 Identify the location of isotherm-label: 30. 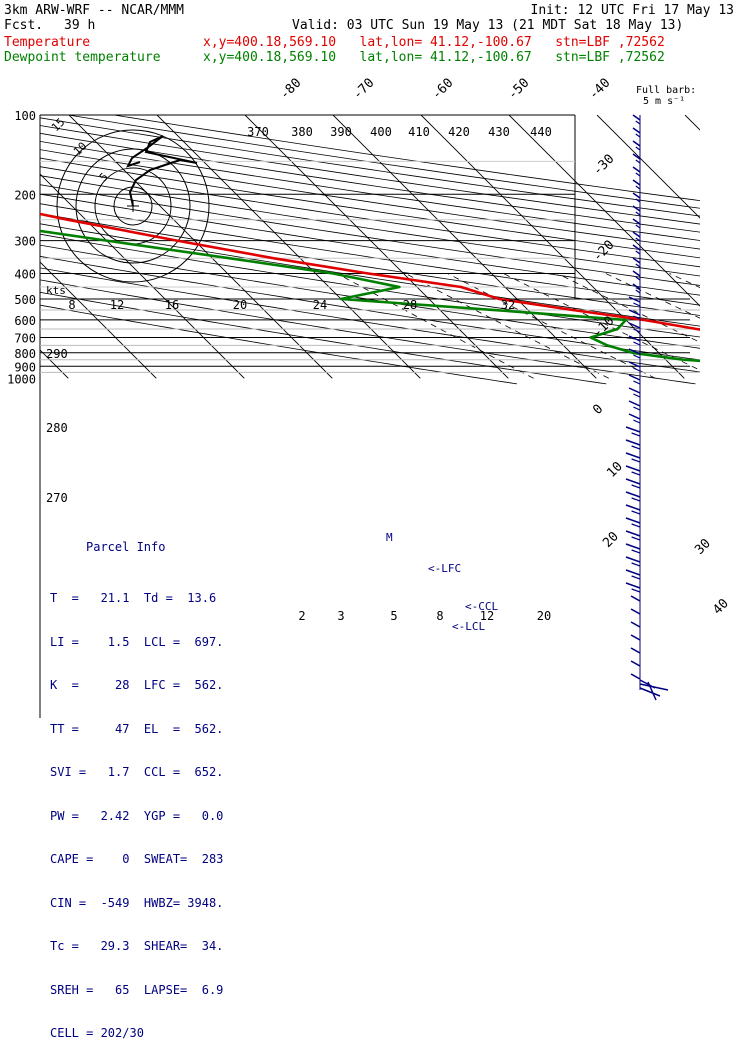
(703, 547).